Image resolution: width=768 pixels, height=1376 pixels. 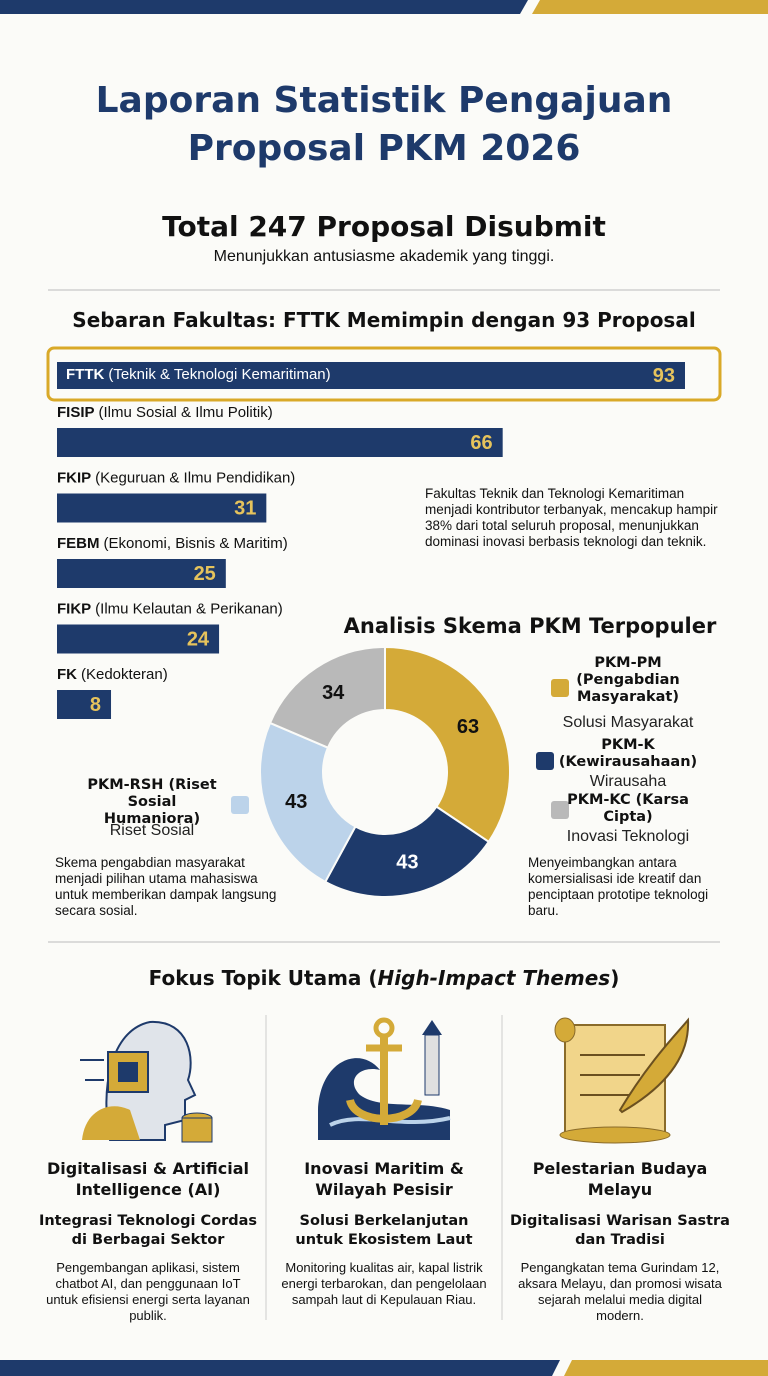 What do you see at coordinates (384, 100) in the screenshot?
I see `title: Laporan Statistik Pengajuan` at bounding box center [384, 100].